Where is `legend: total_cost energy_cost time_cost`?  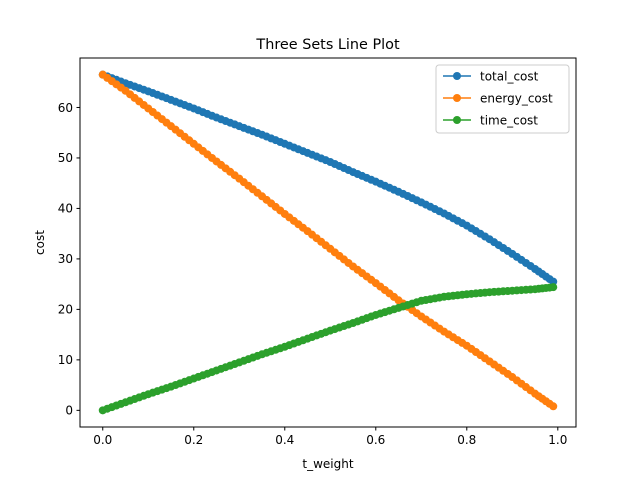
legend: total_cost energy_cost time_cost is located at coordinates (502, 99).